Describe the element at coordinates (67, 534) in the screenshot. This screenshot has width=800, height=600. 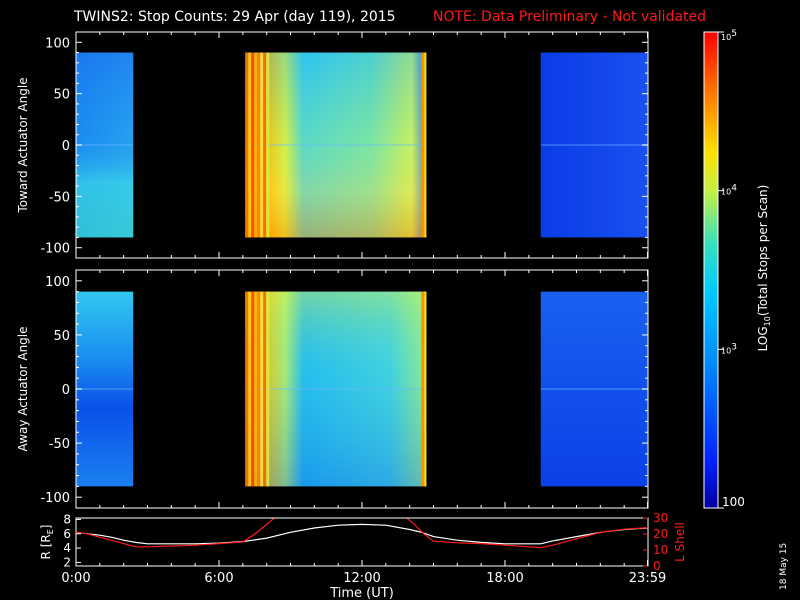
I see `radius-tick-label: 6` at that location.